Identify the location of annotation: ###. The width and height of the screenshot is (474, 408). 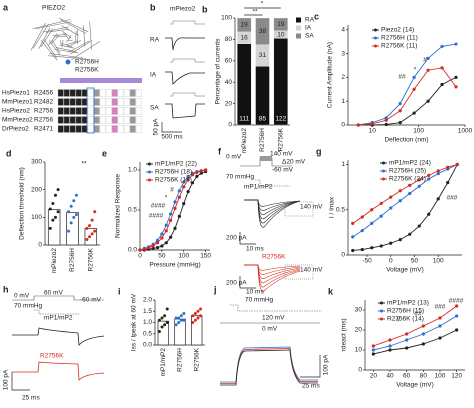
(452, 198).